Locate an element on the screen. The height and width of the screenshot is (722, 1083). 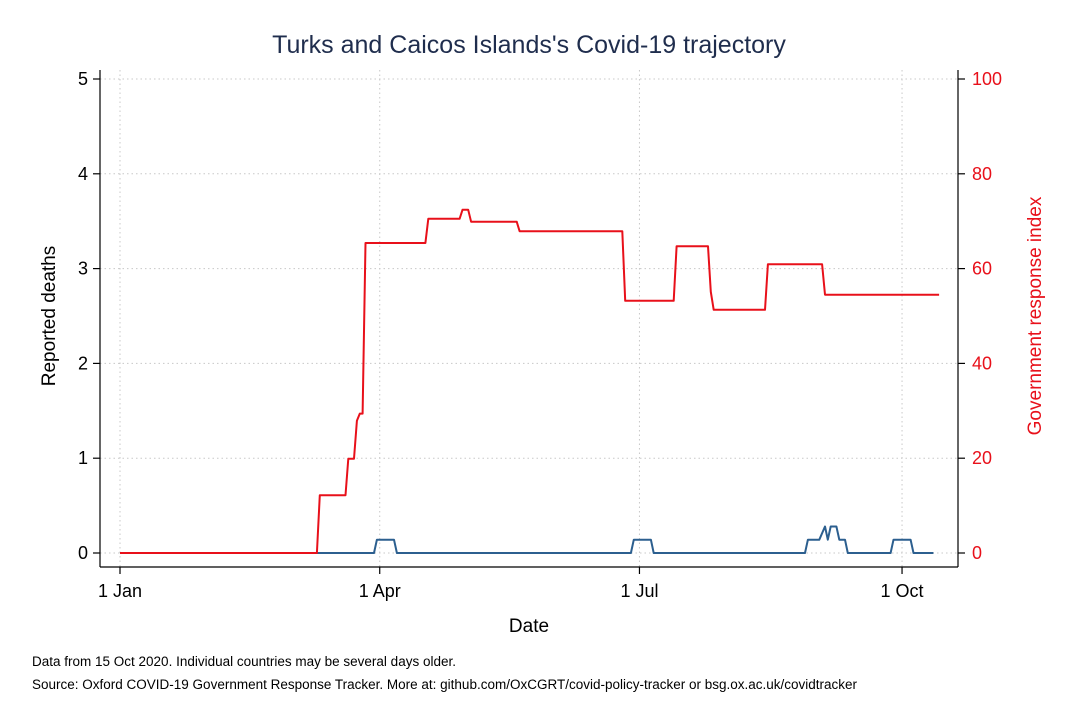
y-tick-label: 3 is located at coordinates (83, 269).